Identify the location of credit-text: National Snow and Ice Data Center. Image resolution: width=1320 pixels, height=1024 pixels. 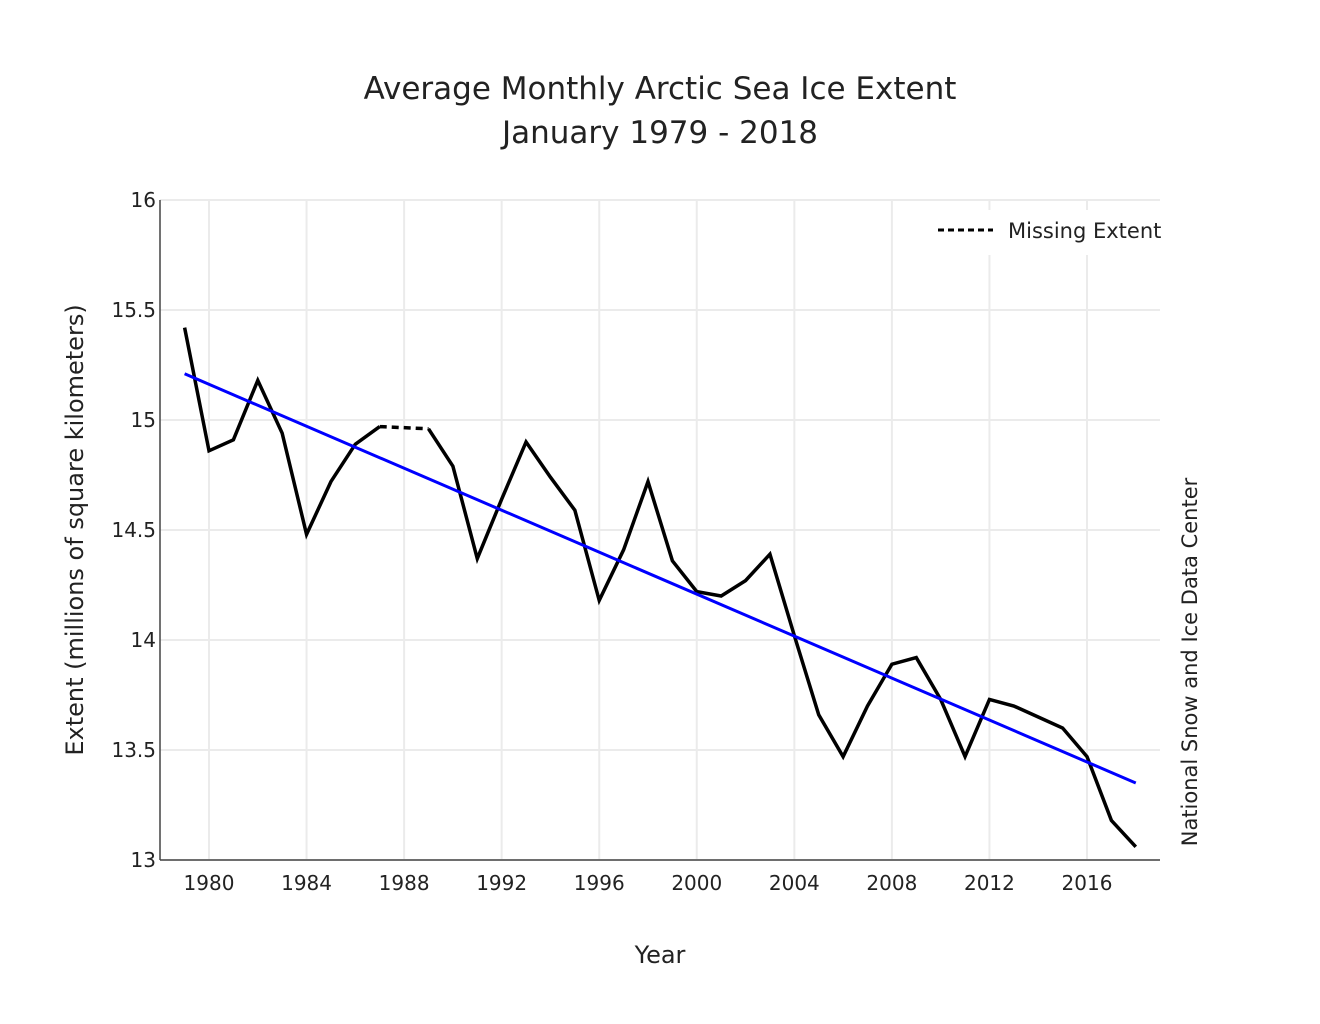
(1190, 661).